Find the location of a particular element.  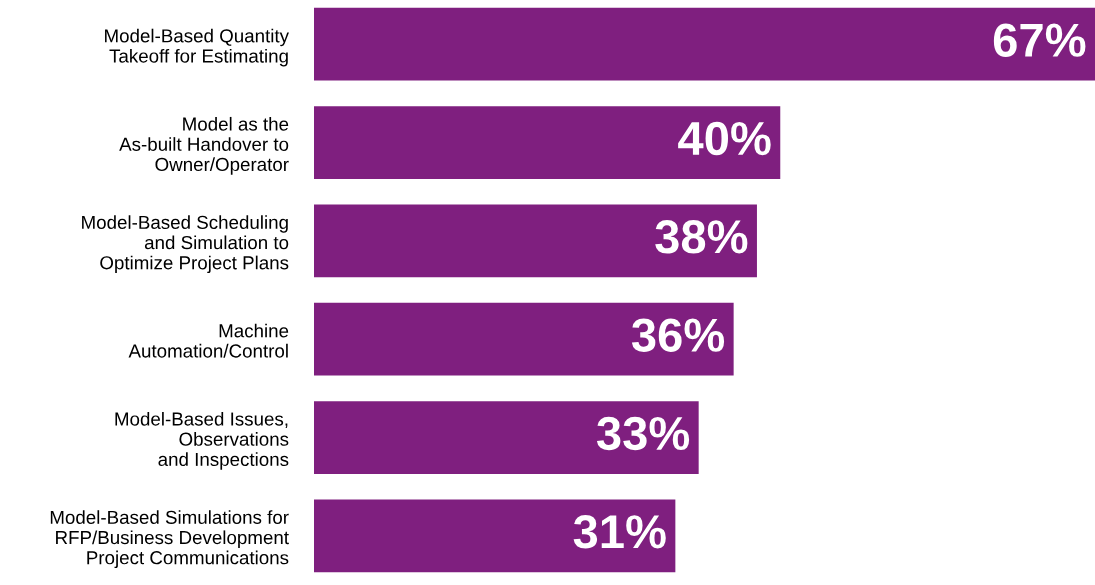

data-label: 38% is located at coordinates (701, 237).